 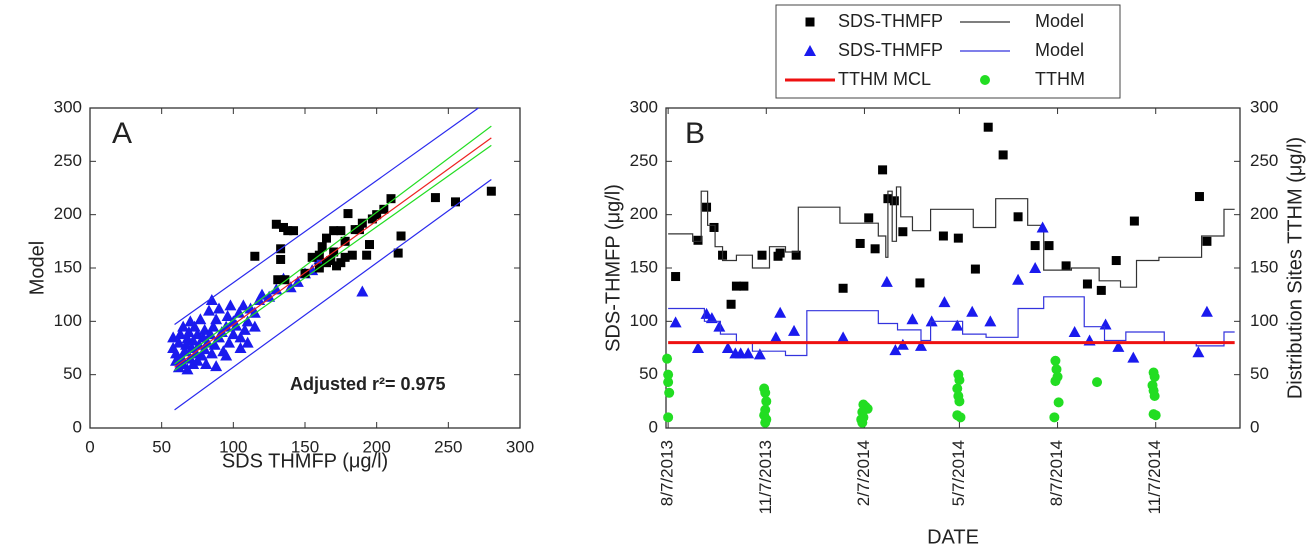 What do you see at coordinates (68, 320) in the screenshot?
I see `y-tick-label: 100` at bounding box center [68, 320].